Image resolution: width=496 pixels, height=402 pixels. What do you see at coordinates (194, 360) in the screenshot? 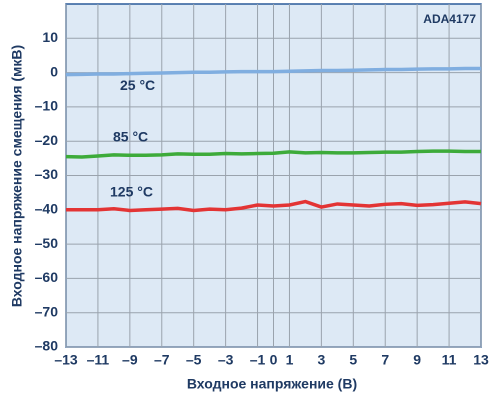
I see `x-tick-label: –5` at bounding box center [194, 360].